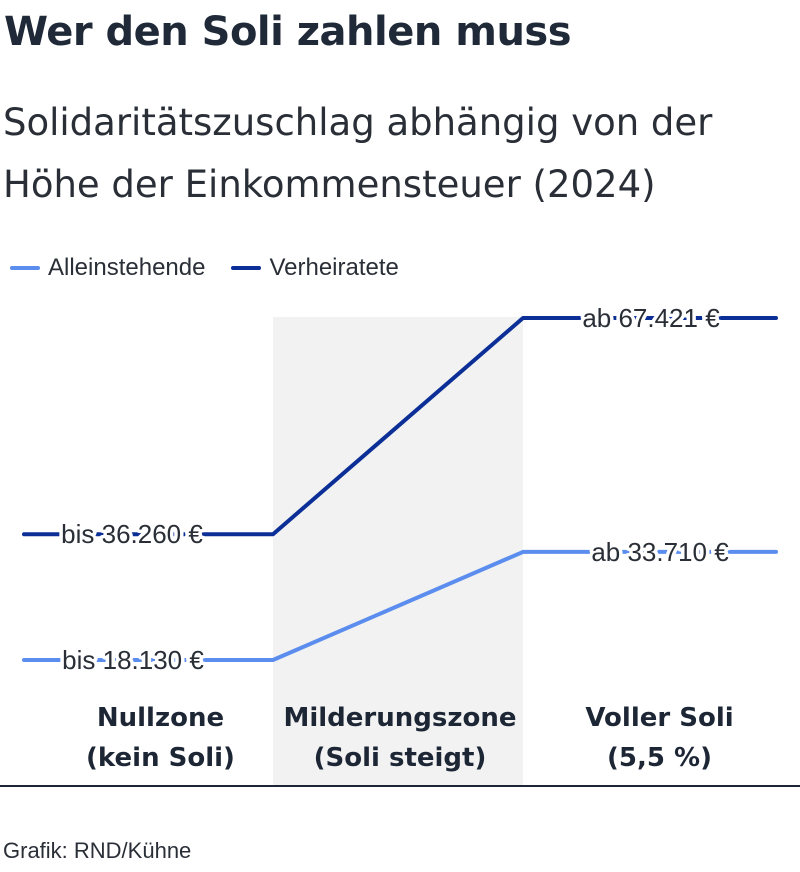 Image resolution: width=800 pixels, height=872 pixels. I want to click on zone-label-2-line-2: (Soli steigt), so click(400, 758).